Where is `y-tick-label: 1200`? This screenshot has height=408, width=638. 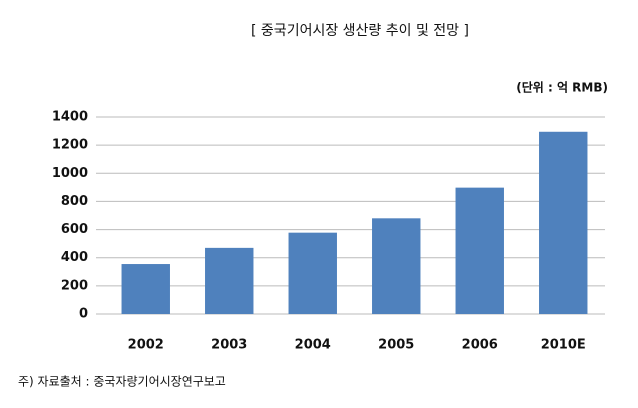
y-tick-label: 1200 is located at coordinates (70, 145).